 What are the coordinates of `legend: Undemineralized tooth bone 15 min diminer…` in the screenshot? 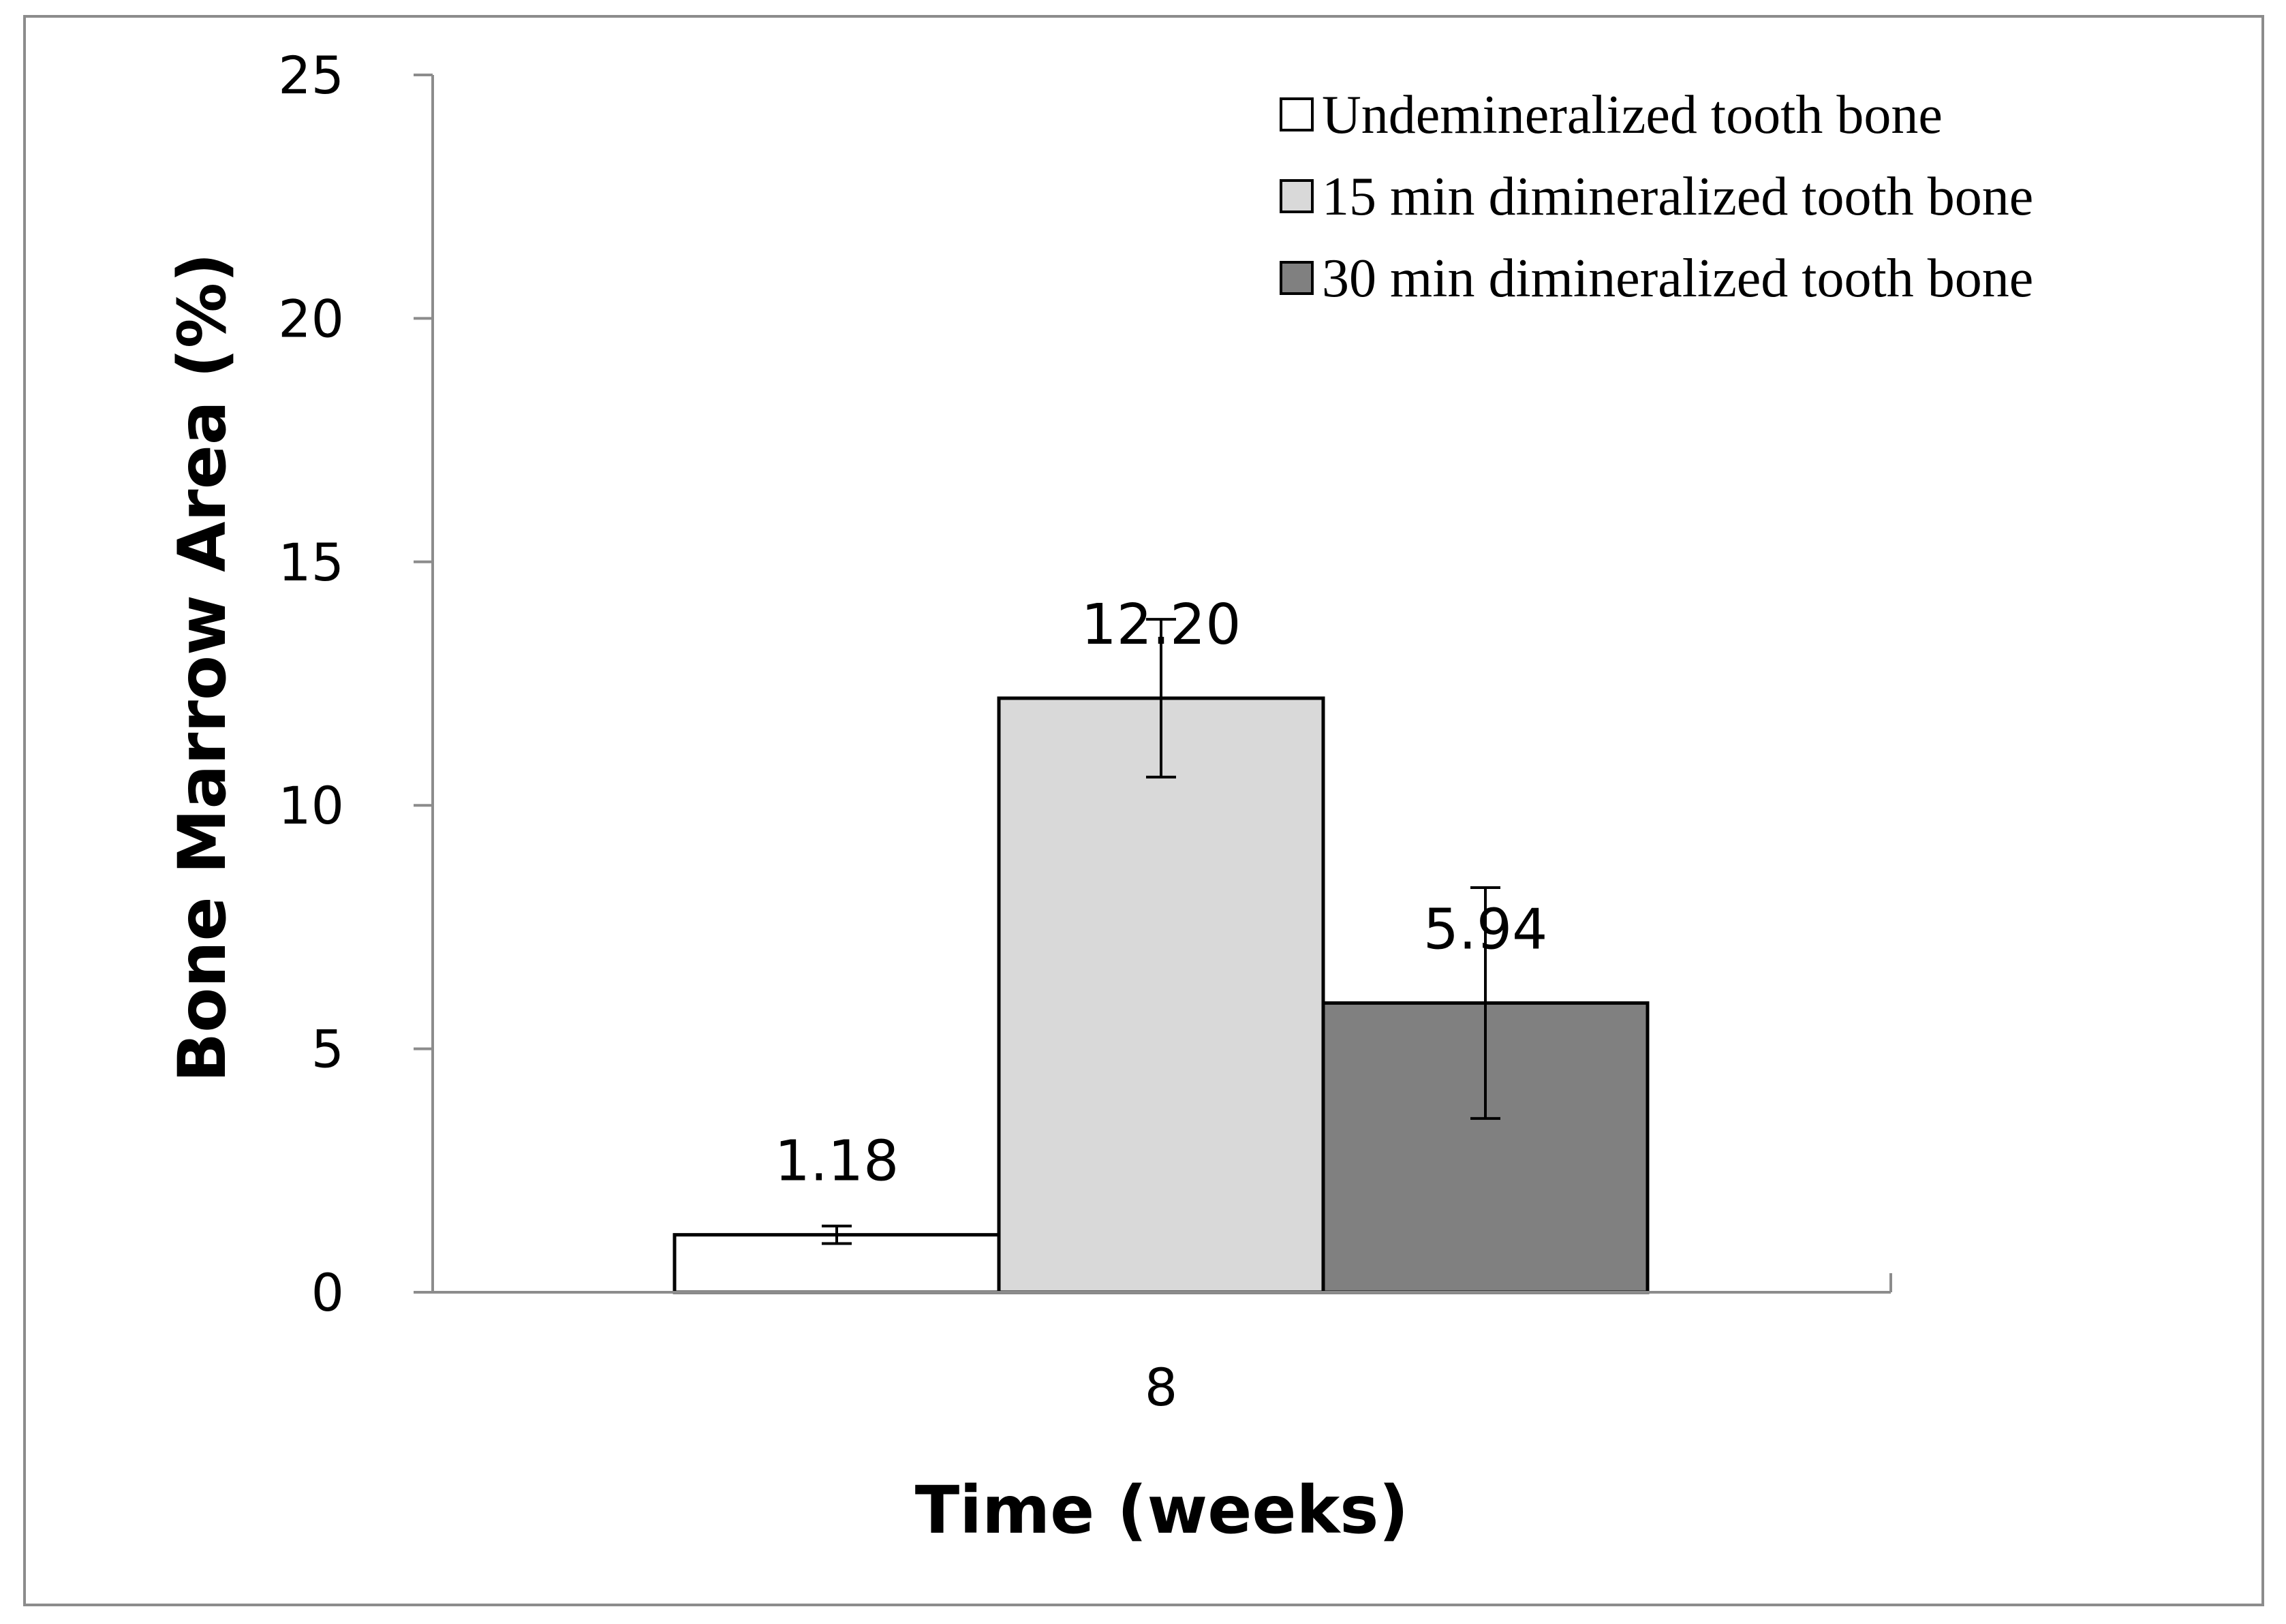 It's located at (1656, 197).